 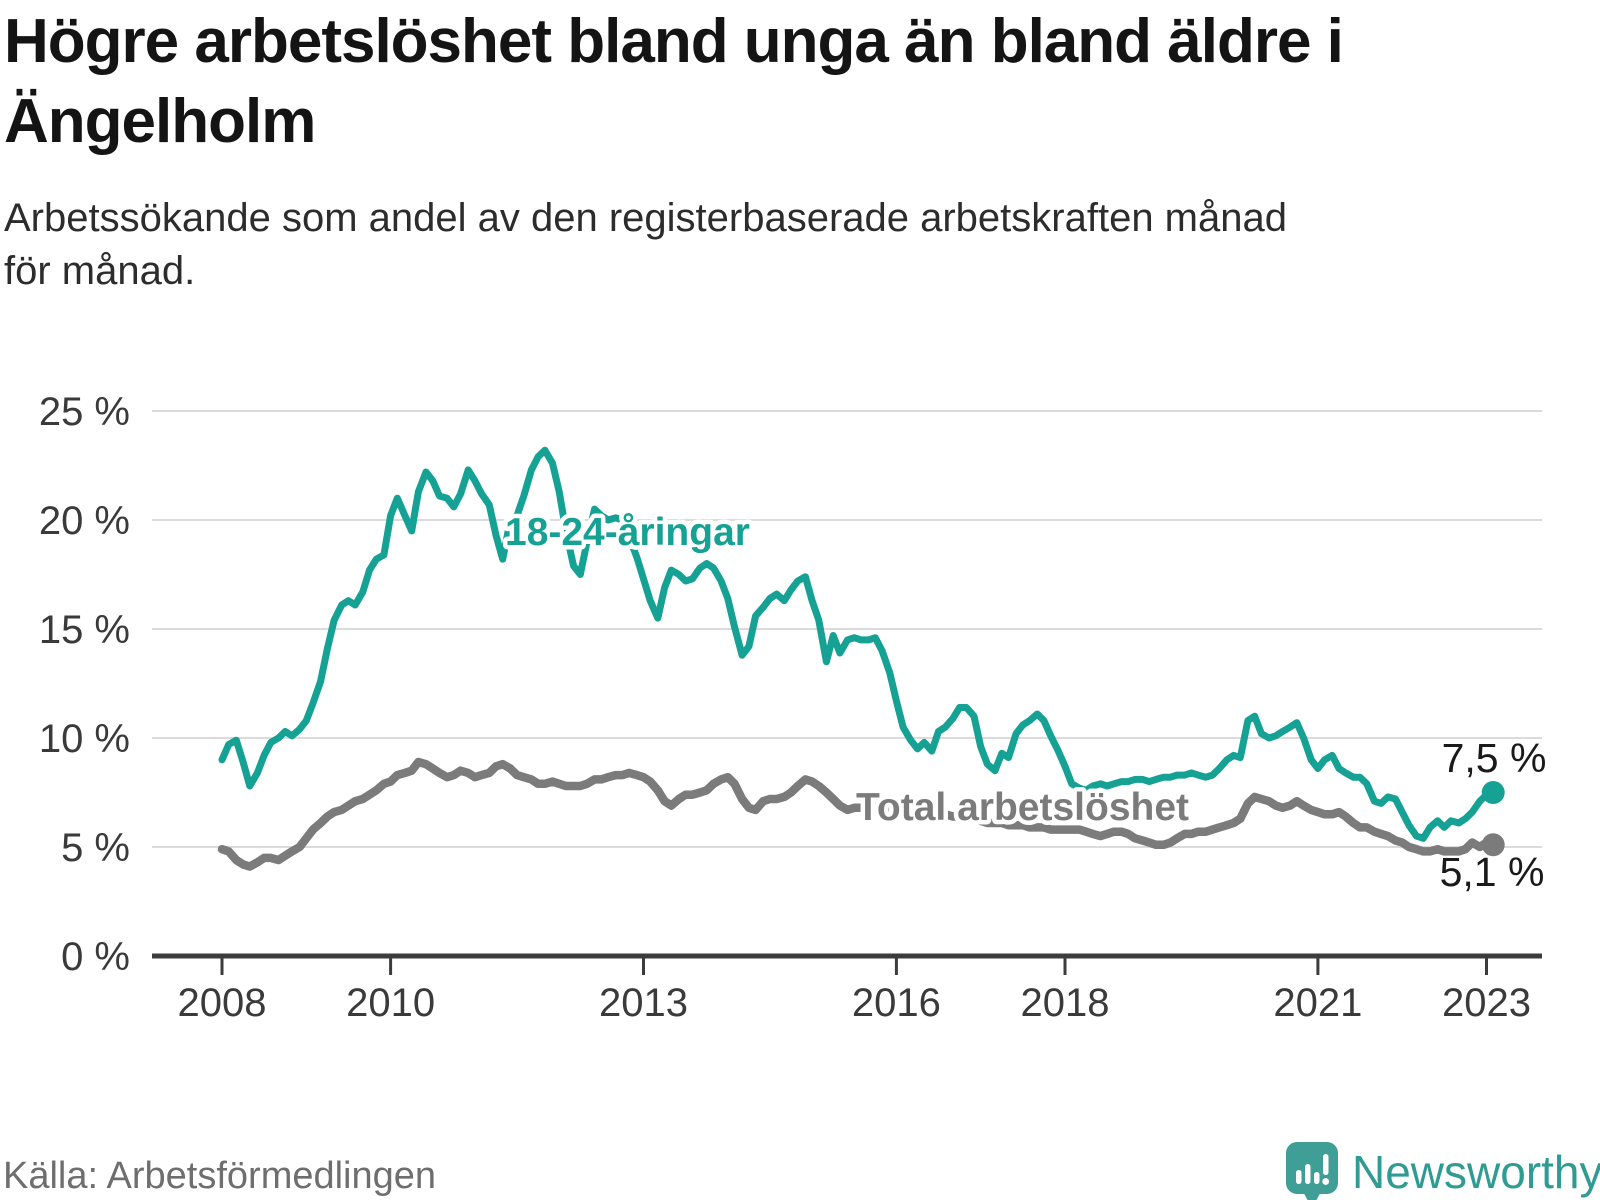 I want to click on y-axis-labels: 0 % 5 % 10 % 15 % 20 % 25 %, so click(x=84, y=684).